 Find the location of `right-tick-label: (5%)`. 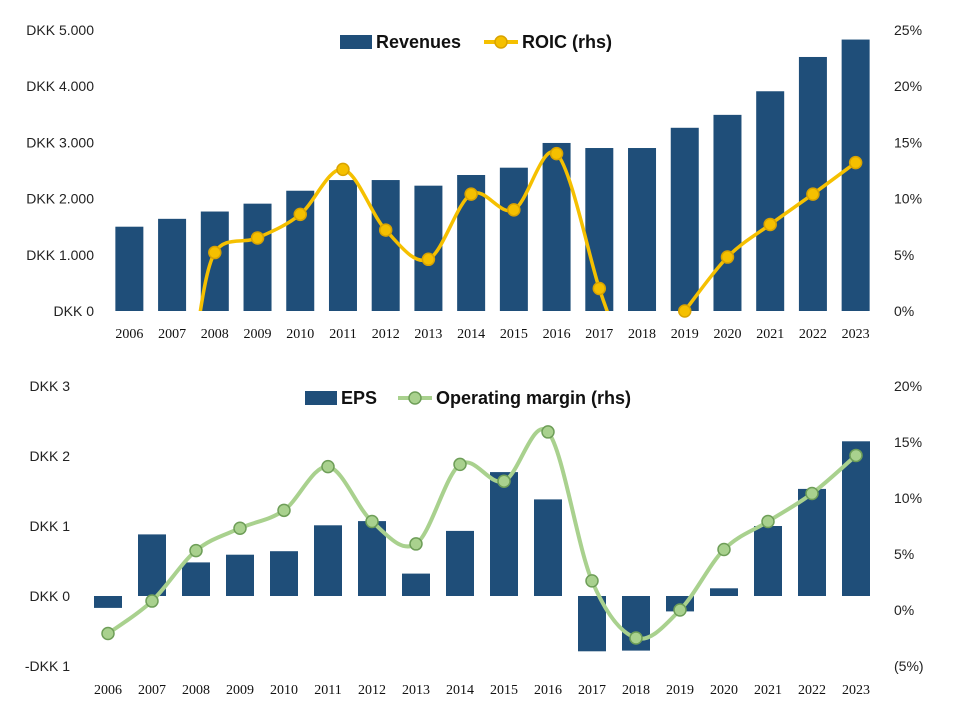

right-tick-label: (5%) is located at coordinates (909, 666).